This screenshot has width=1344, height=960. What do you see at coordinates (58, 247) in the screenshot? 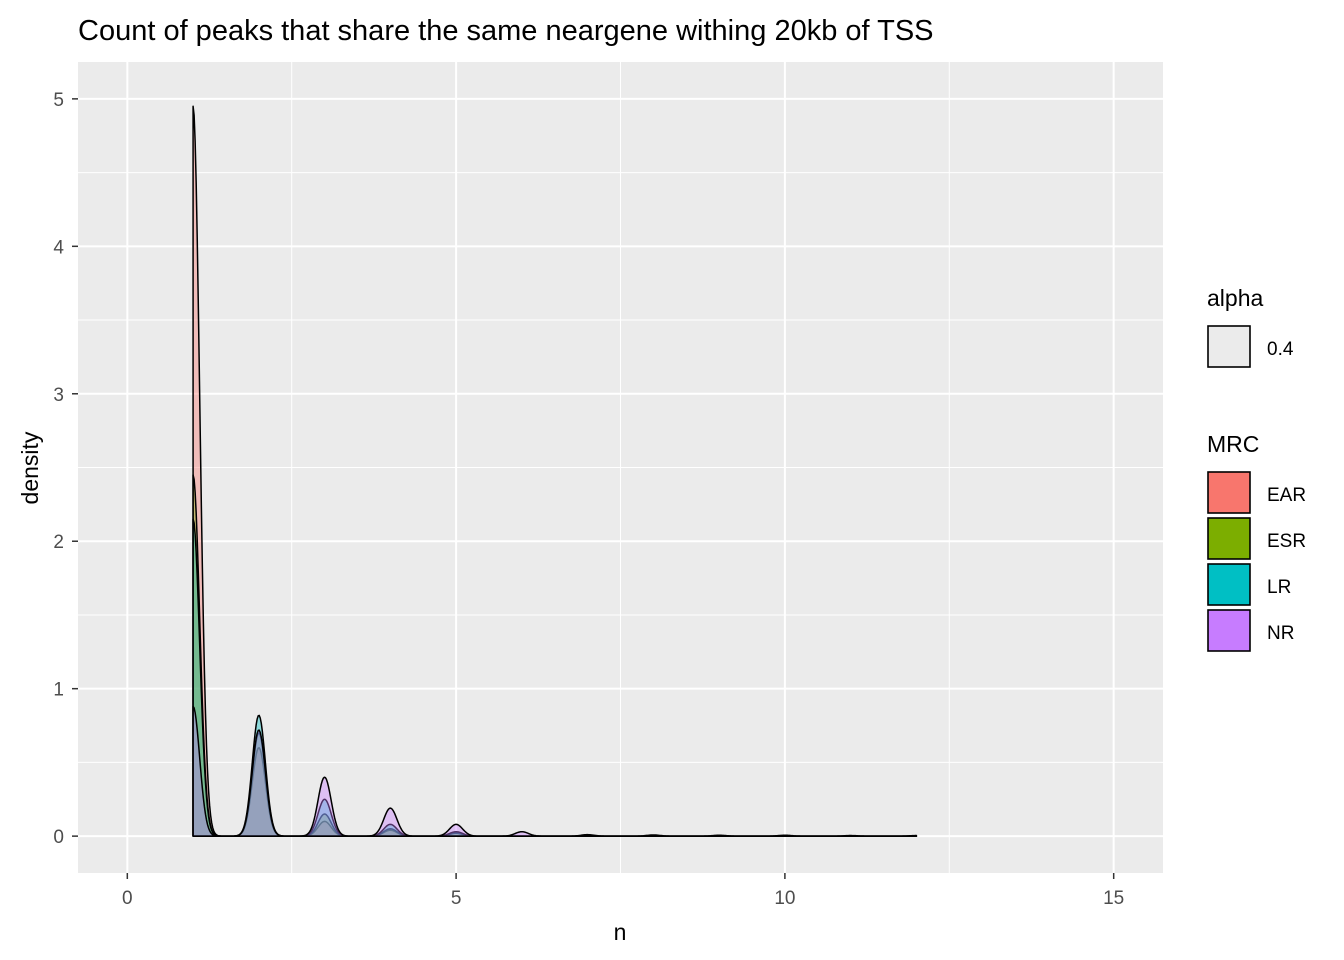
I see `y-tick-label: 4` at bounding box center [58, 247].